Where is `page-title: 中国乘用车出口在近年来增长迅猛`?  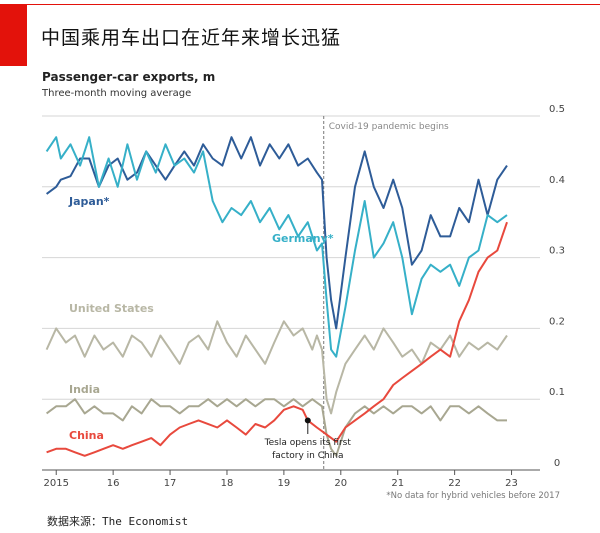 page-title: 中国乘用车出口在近年来增长迅猛 is located at coordinates (191, 38).